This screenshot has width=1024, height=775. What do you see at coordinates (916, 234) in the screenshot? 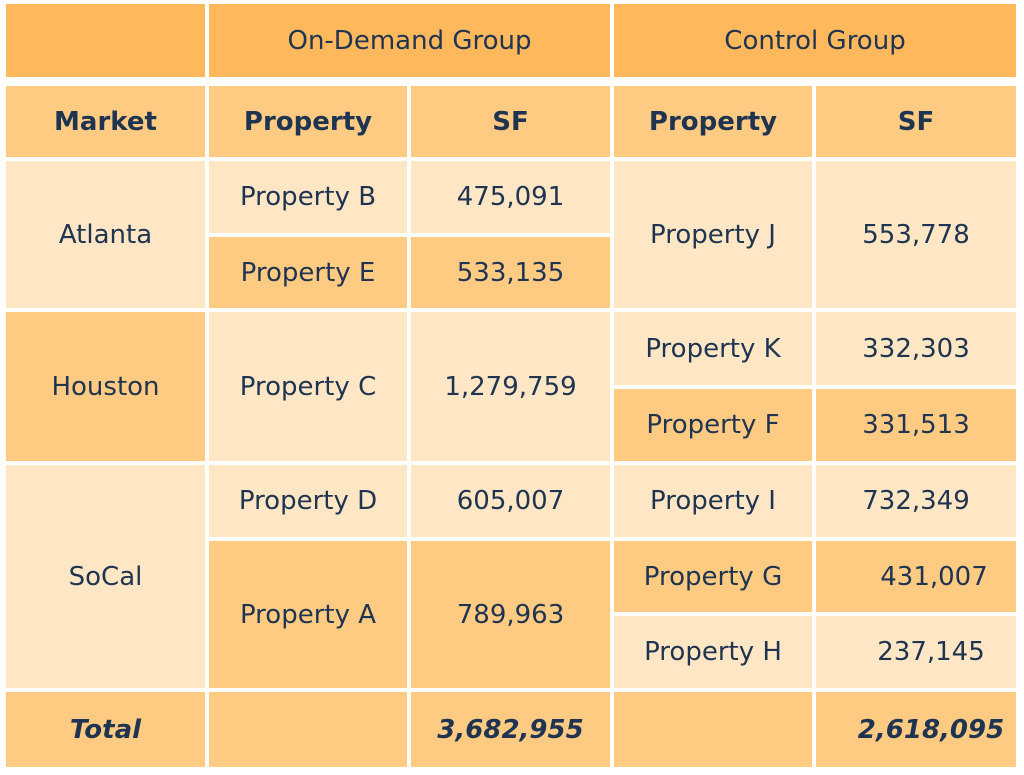
I see `ctrl-sf-j: 553,778` at bounding box center [916, 234].